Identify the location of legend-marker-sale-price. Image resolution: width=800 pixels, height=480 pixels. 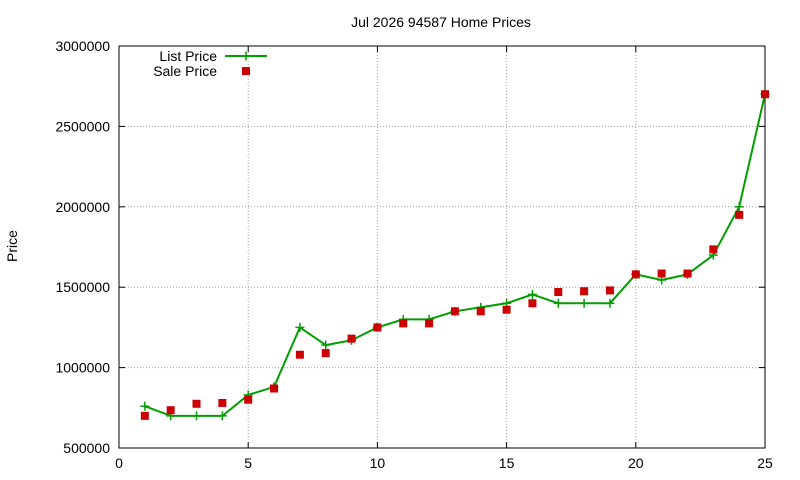
(246, 71).